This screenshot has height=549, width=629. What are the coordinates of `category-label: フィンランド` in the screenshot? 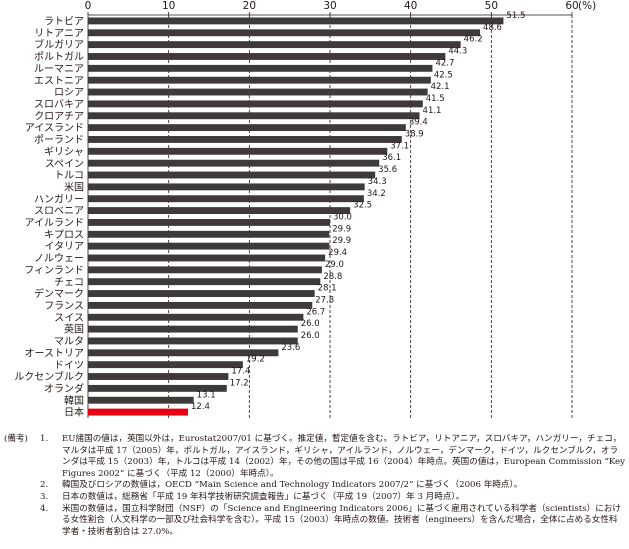 It's located at (54, 270).